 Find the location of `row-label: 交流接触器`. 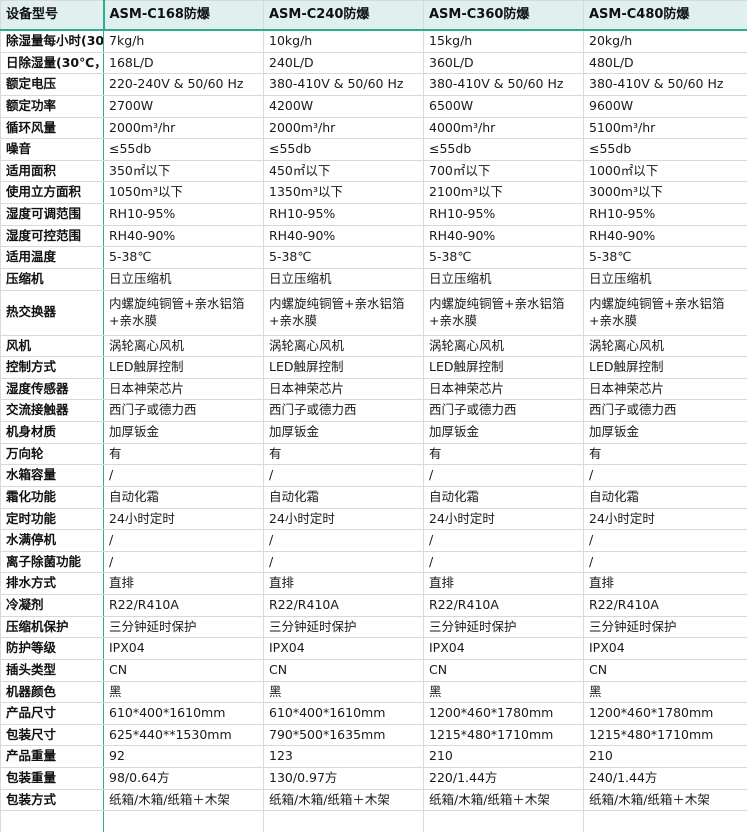

row-label: 交流接触器 is located at coordinates (52, 411).